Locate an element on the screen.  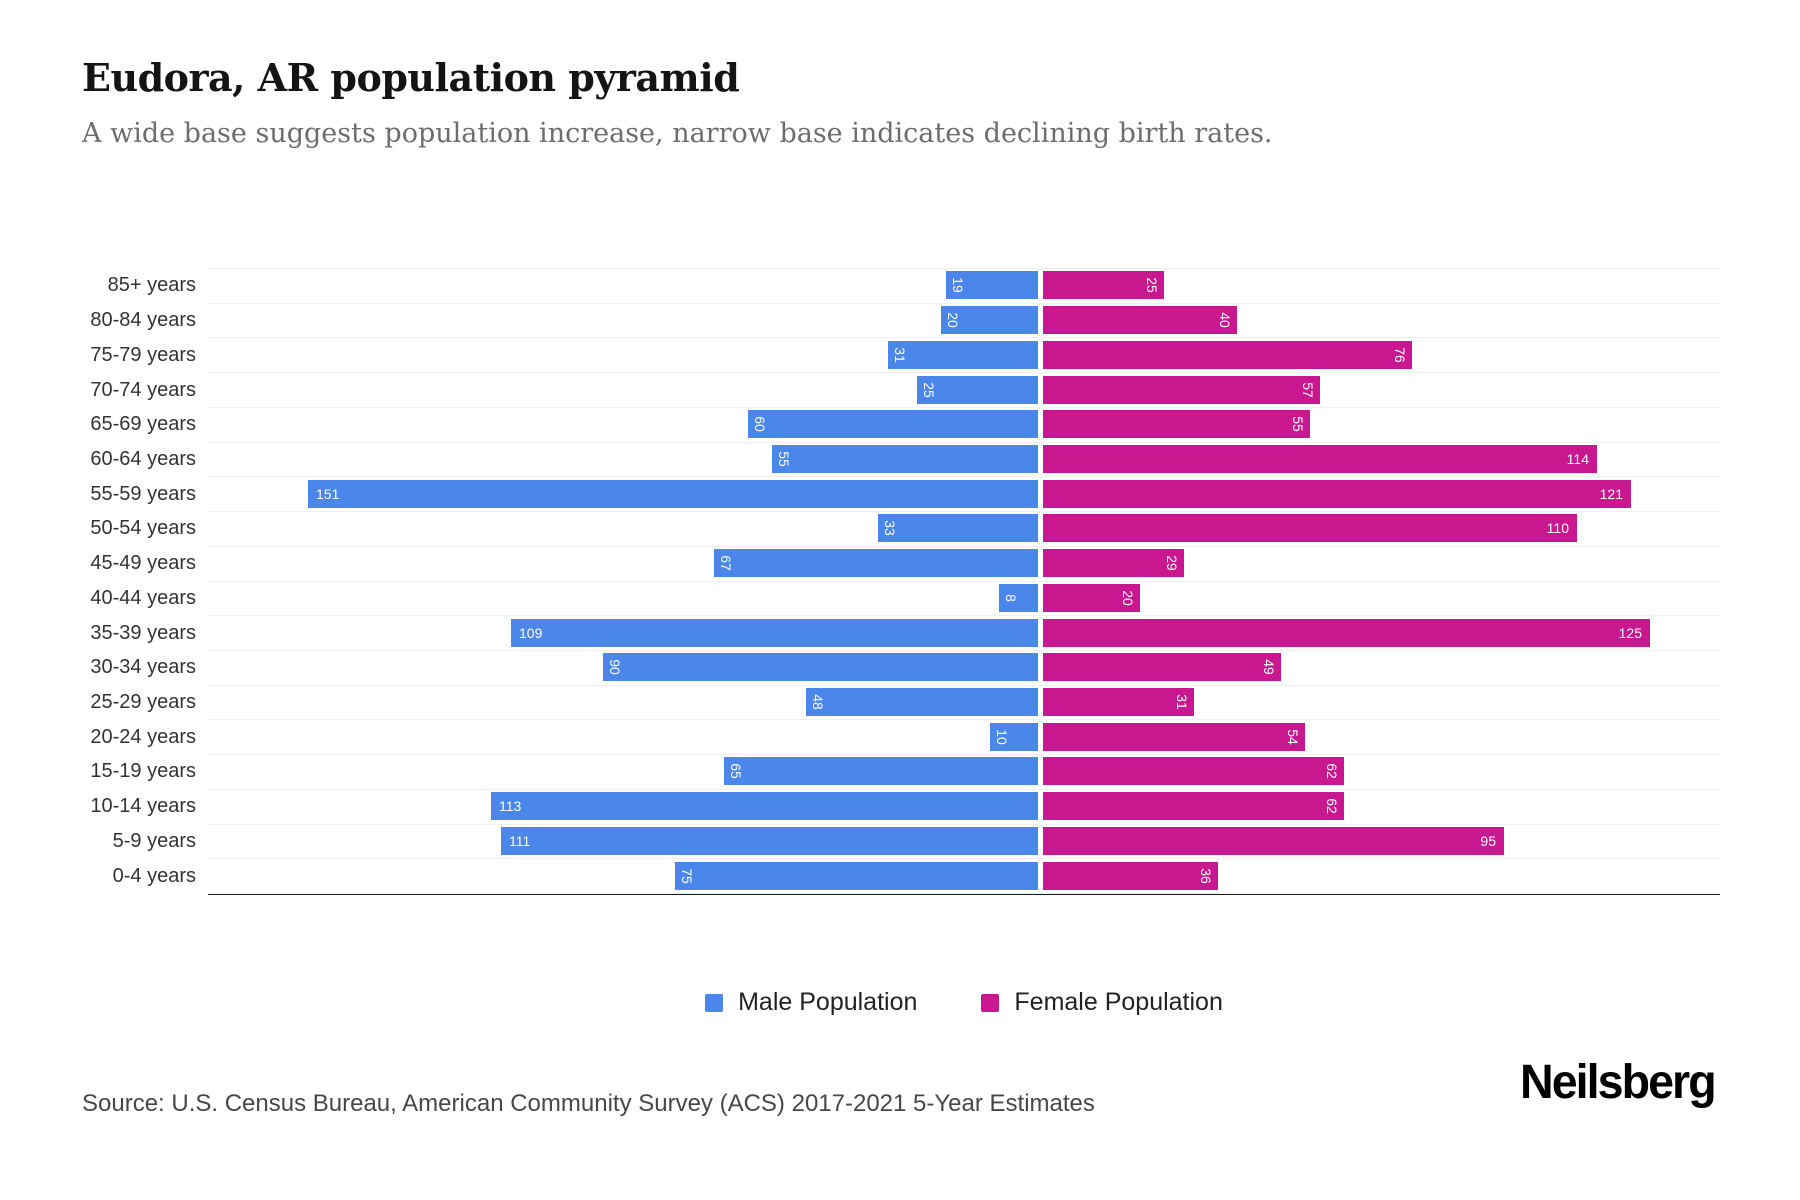
pyramid-row: 33 110 is located at coordinates (964, 528).